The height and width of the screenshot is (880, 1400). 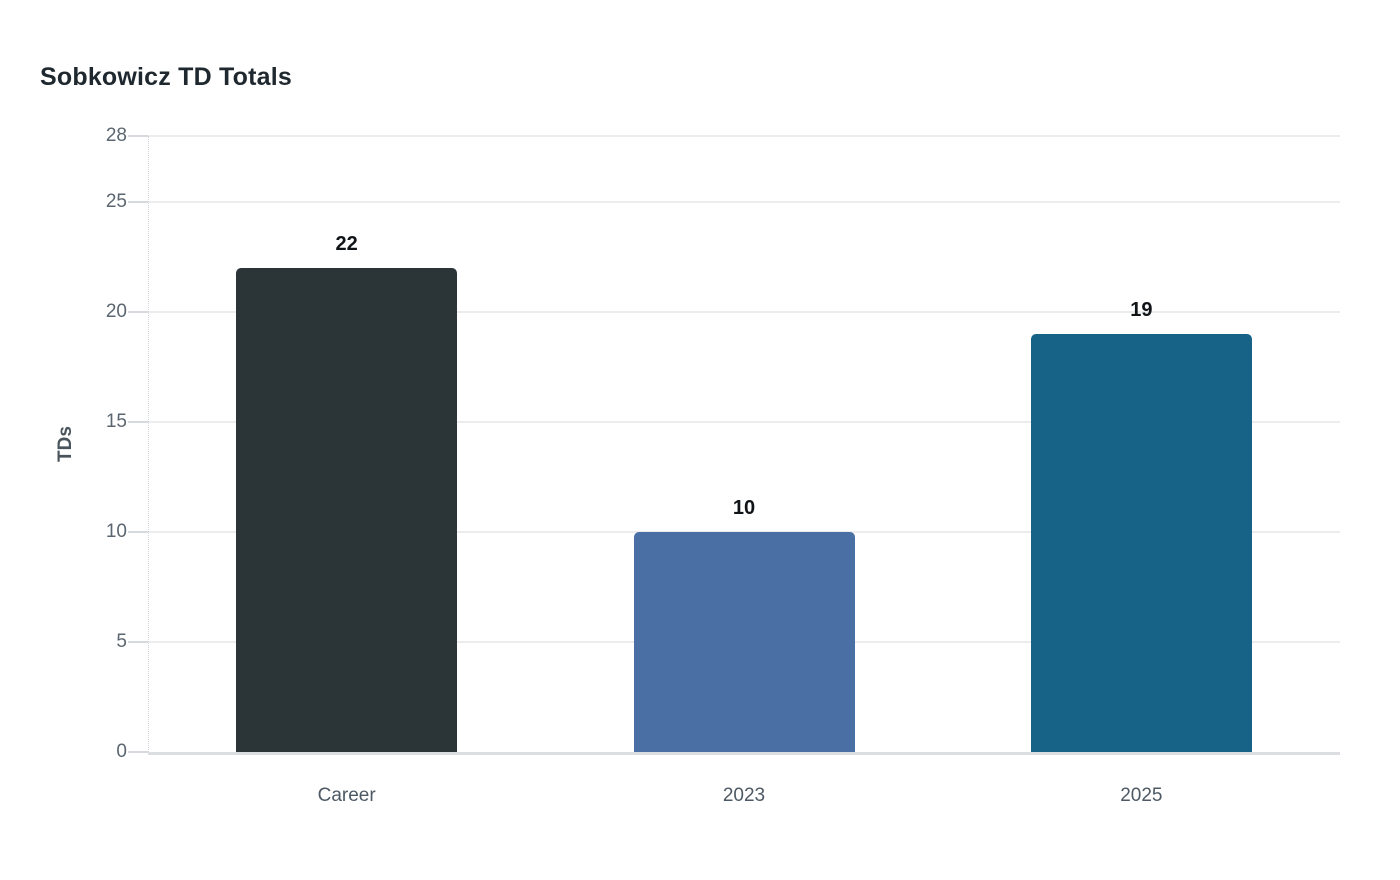 I want to click on x-tick-label: 2025, so click(x=1141, y=795).